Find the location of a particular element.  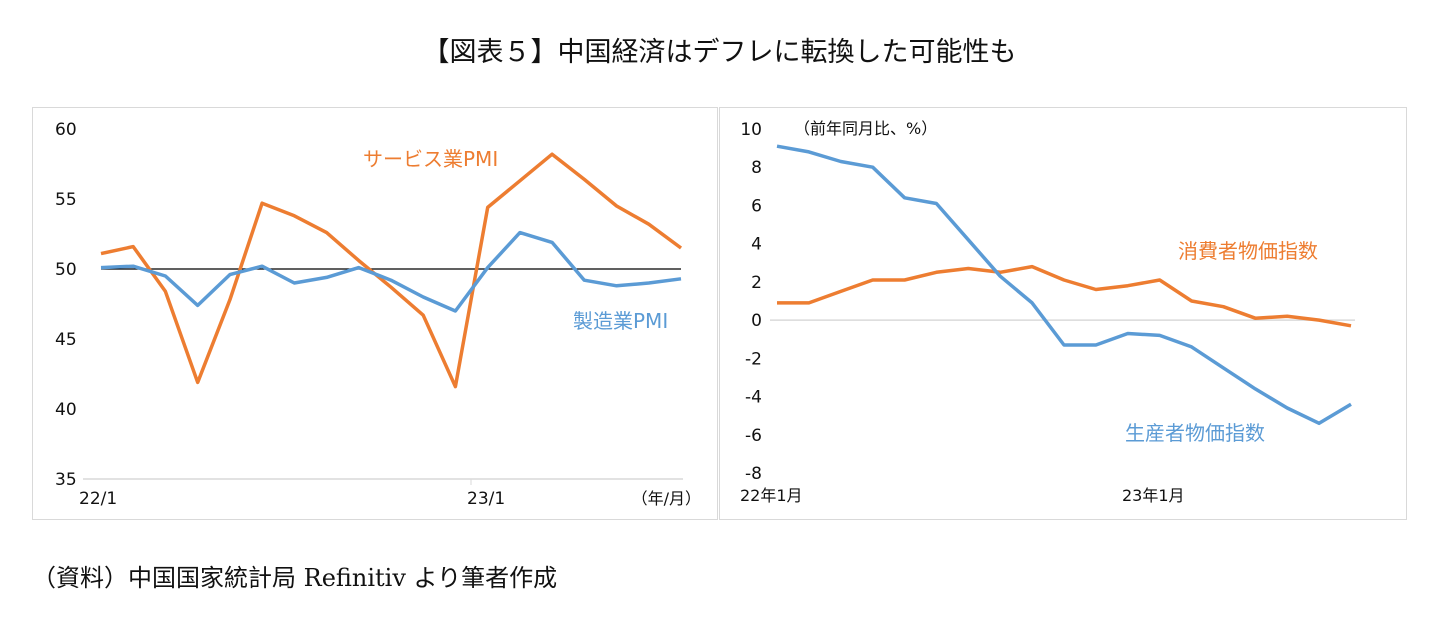

y-tick-label: 55 is located at coordinates (66, 200).